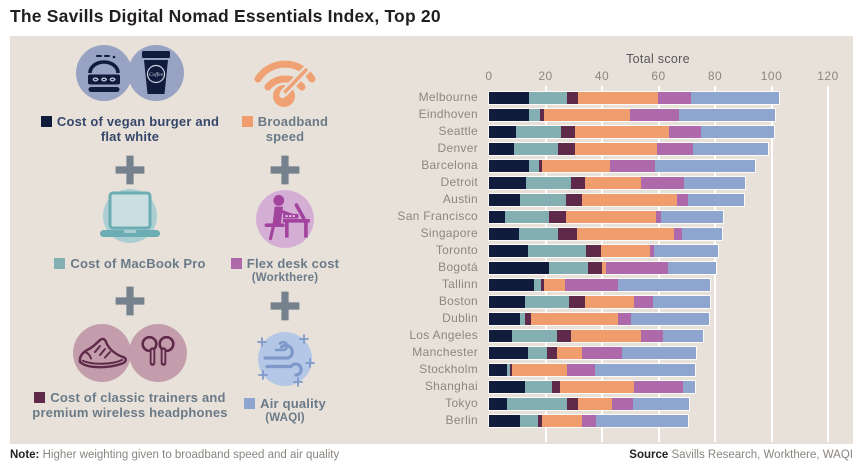 The image size is (865, 468). What do you see at coordinates (459, 182) in the screenshot?
I see `category-label: Detroit` at bounding box center [459, 182].